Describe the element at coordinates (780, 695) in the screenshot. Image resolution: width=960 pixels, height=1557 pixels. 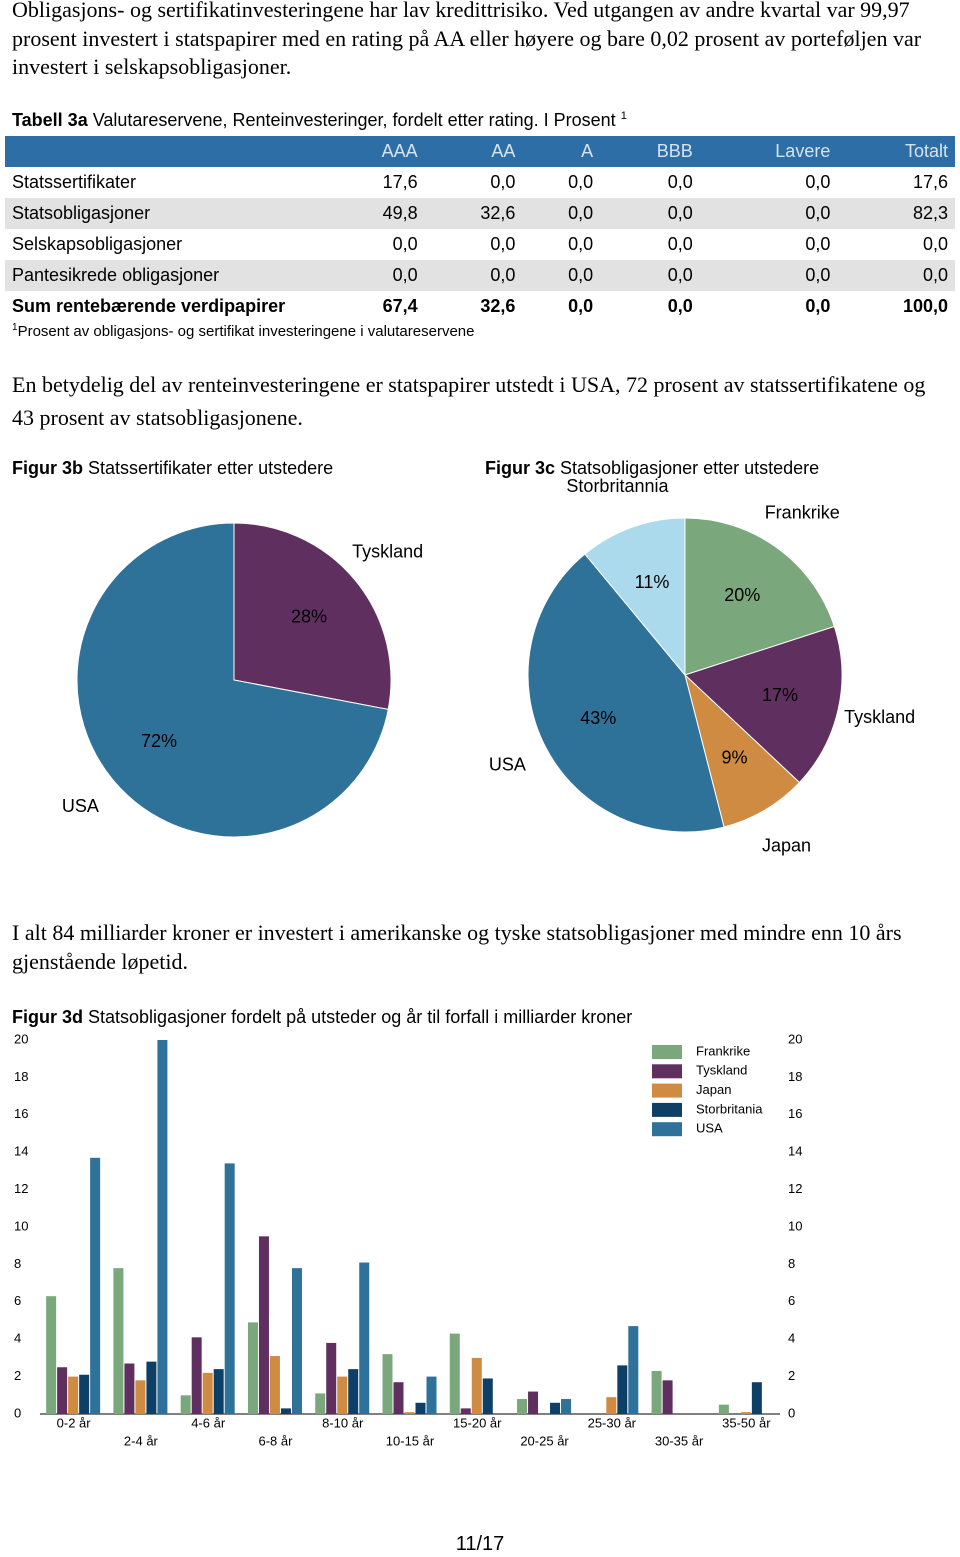
I see `value-label: 17%` at that location.